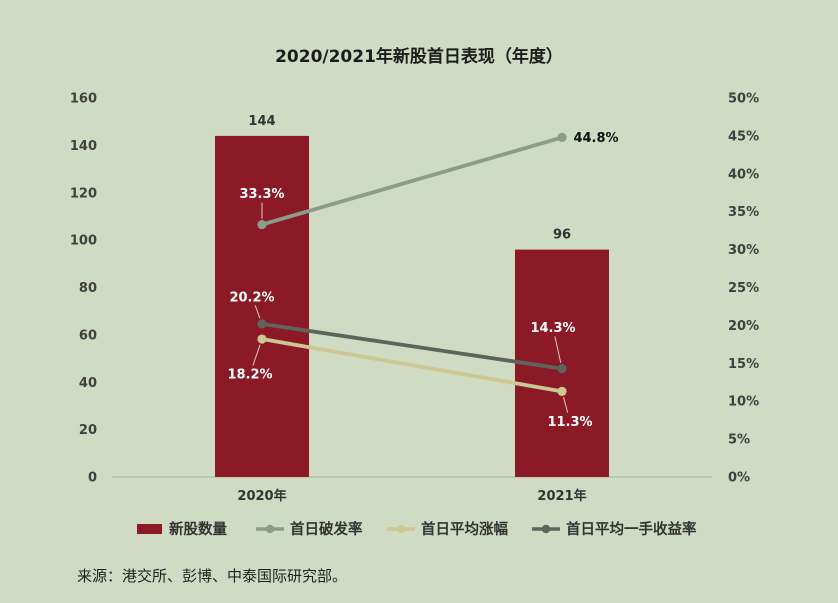 This screenshot has width=838, height=603. Describe the element at coordinates (92, 478) in the screenshot. I see `y-left-tick-label: 0` at that location.